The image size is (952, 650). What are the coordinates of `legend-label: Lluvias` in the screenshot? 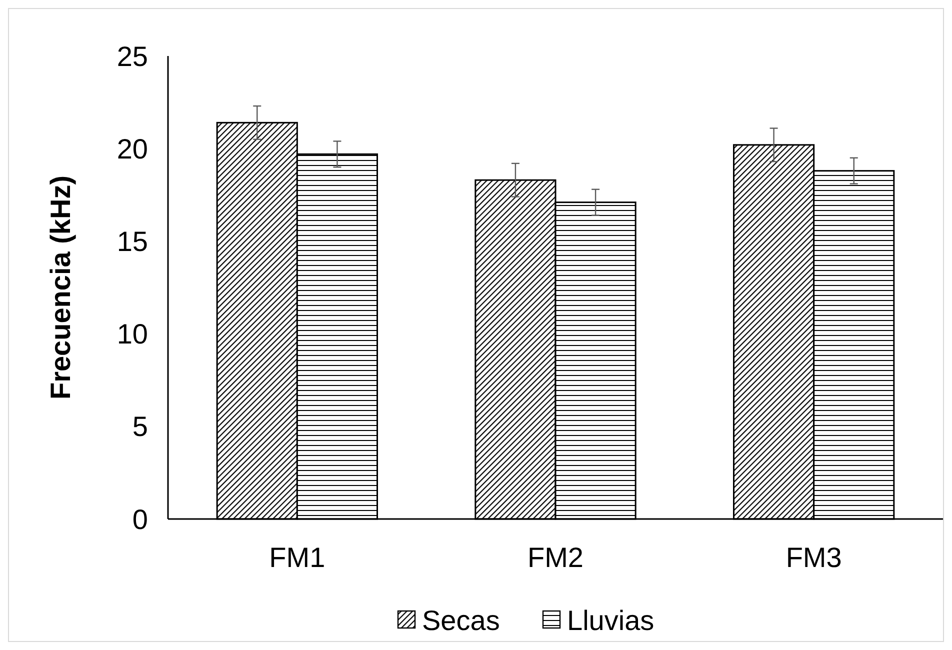 It's located at (610, 620).